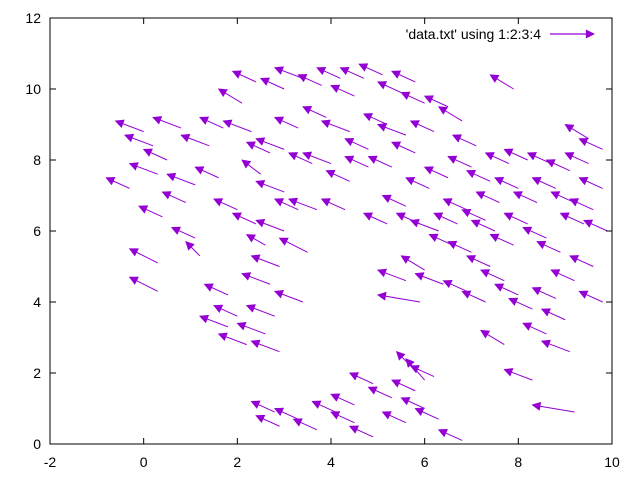  I want to click on y-tick-label: 6, so click(37, 231).